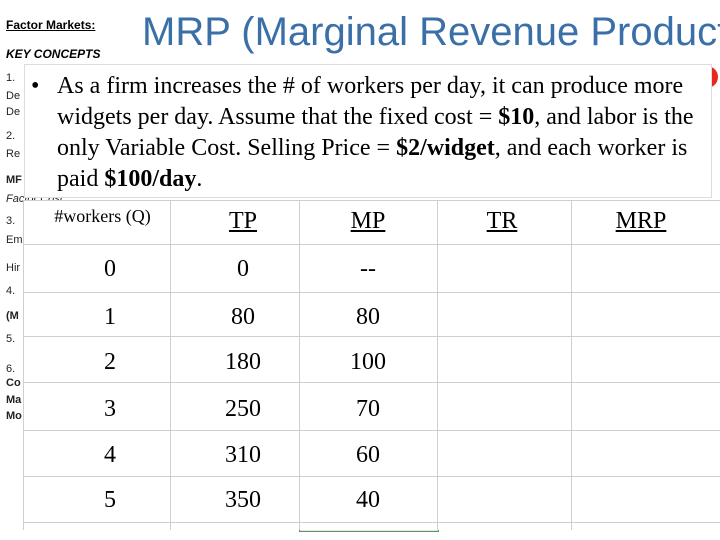 The image size is (720, 540). I want to click on table-cell-tp: 180, so click(243, 362).